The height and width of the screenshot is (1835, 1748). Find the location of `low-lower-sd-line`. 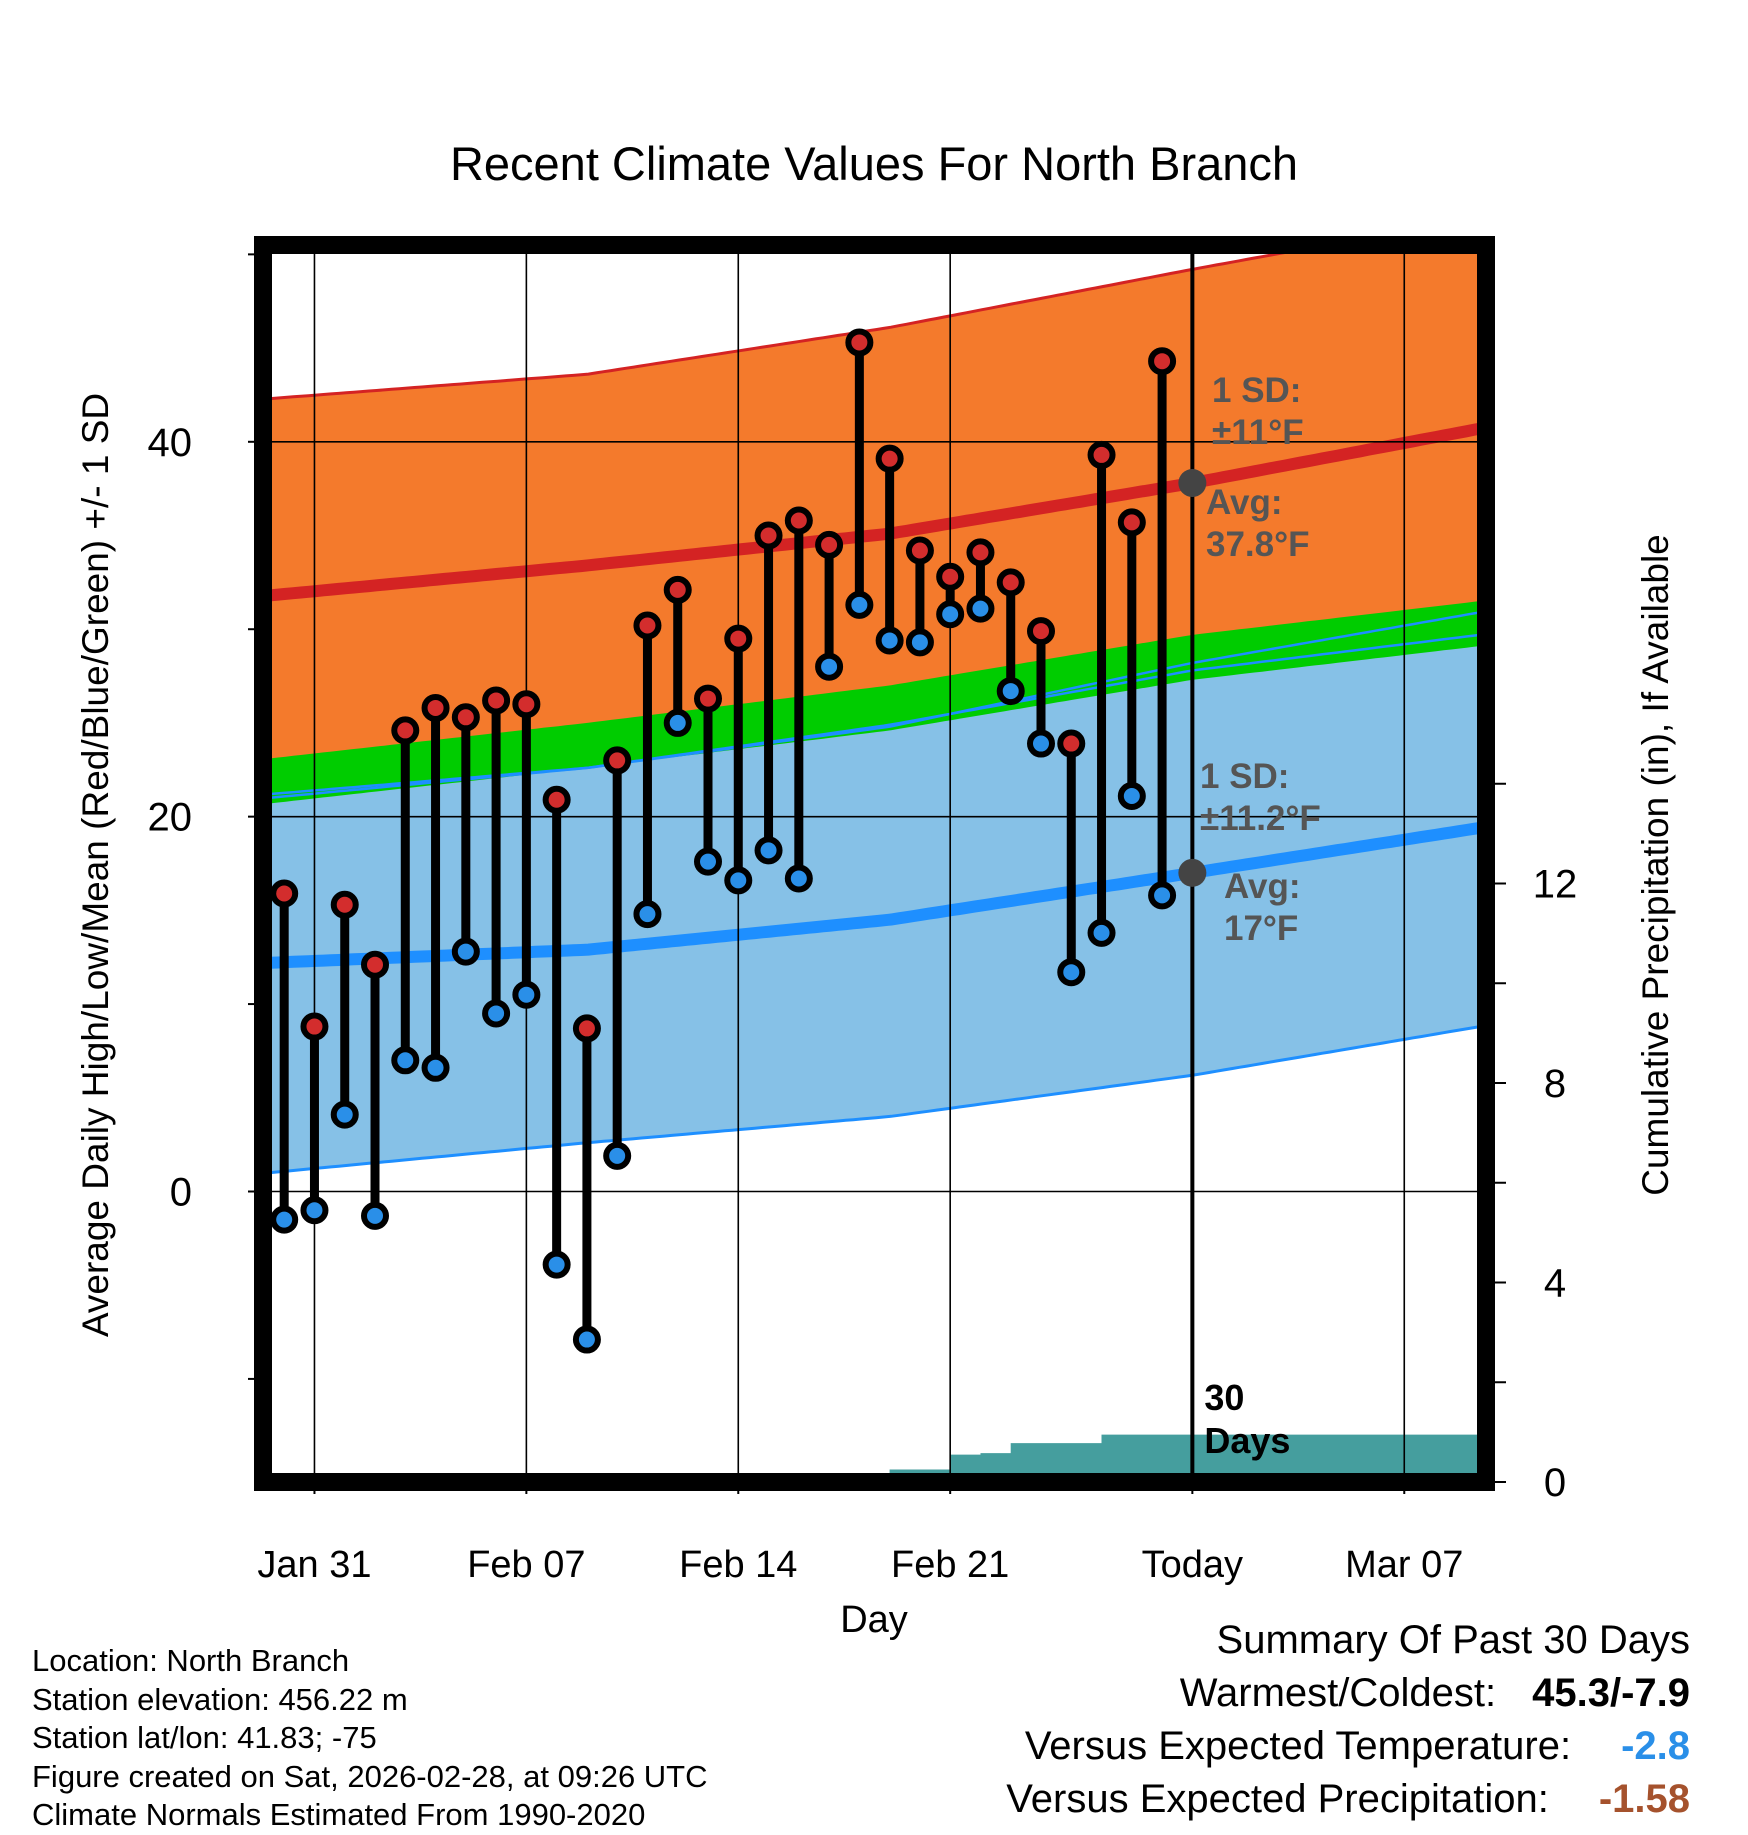

low-lower-sd-line is located at coordinates (872, 1099).